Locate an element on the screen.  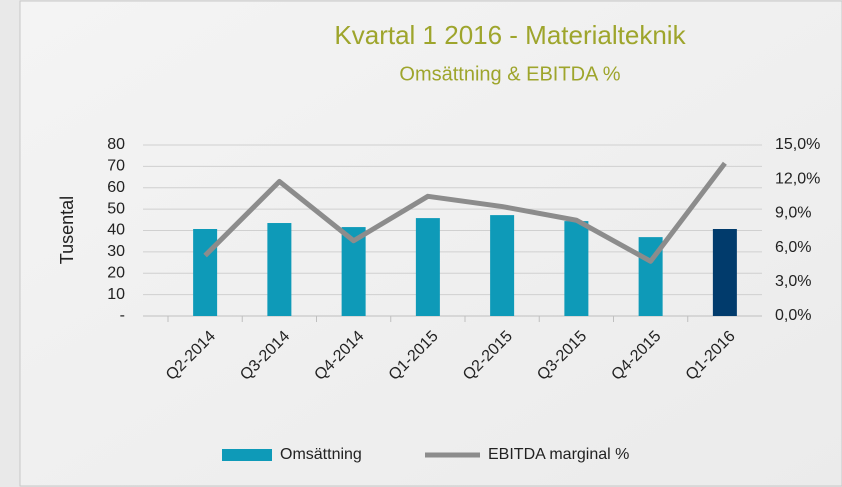
y-tick-label: 80 is located at coordinates (116, 144).